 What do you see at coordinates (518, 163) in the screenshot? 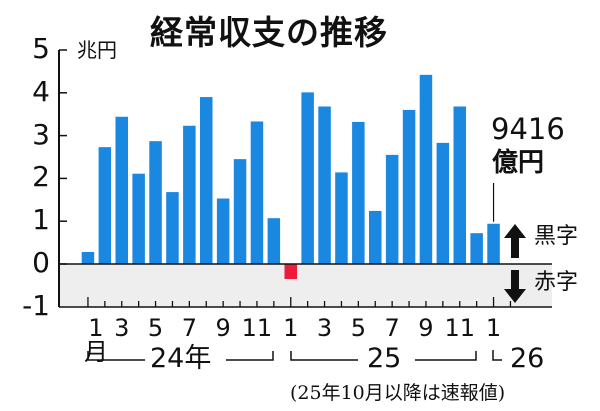
I see `last-value-unit: 億円` at bounding box center [518, 163].